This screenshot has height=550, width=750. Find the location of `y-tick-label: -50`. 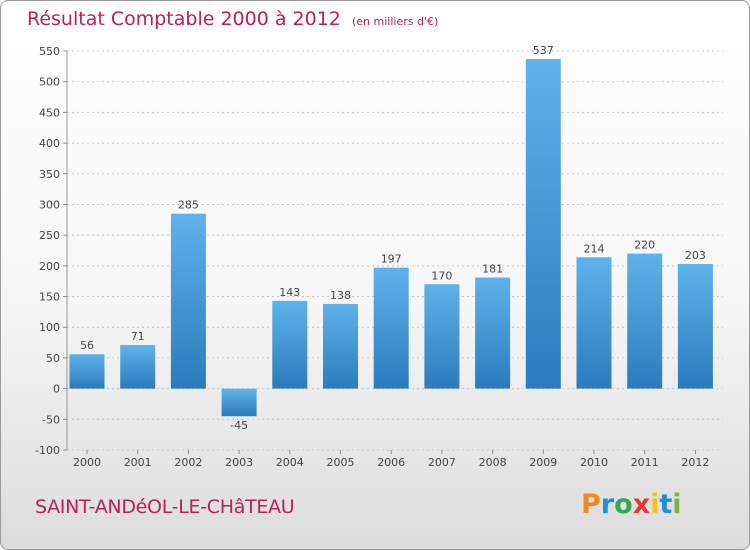

y-tick-label: -50 is located at coordinates (51, 419).